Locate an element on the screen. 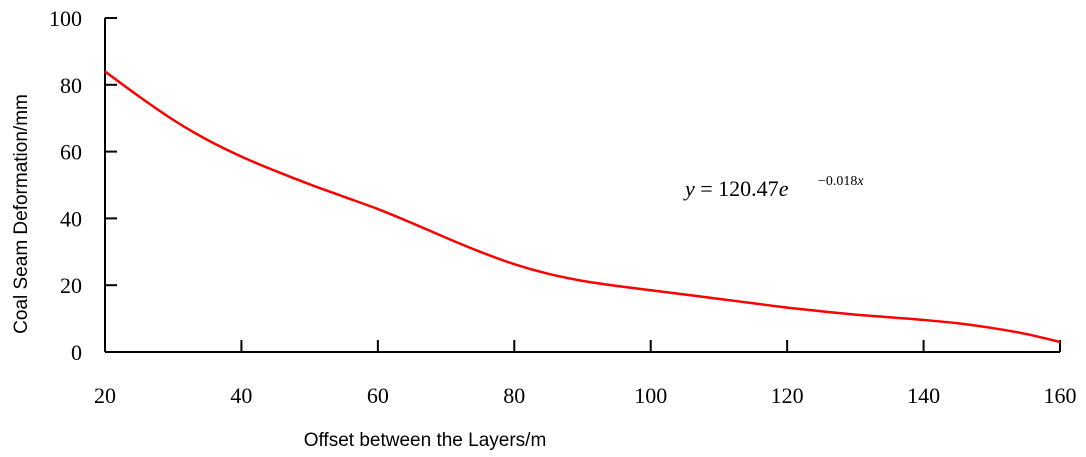 Image resolution: width=1086 pixels, height=457 pixels. x-tick-label: 100 is located at coordinates (650, 395).